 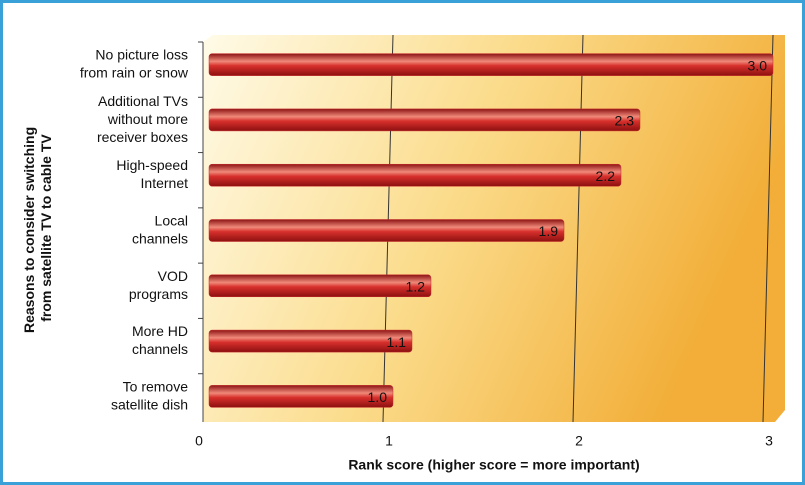 I want to click on y-tick-label-line: satellite dish, so click(x=149, y=404).